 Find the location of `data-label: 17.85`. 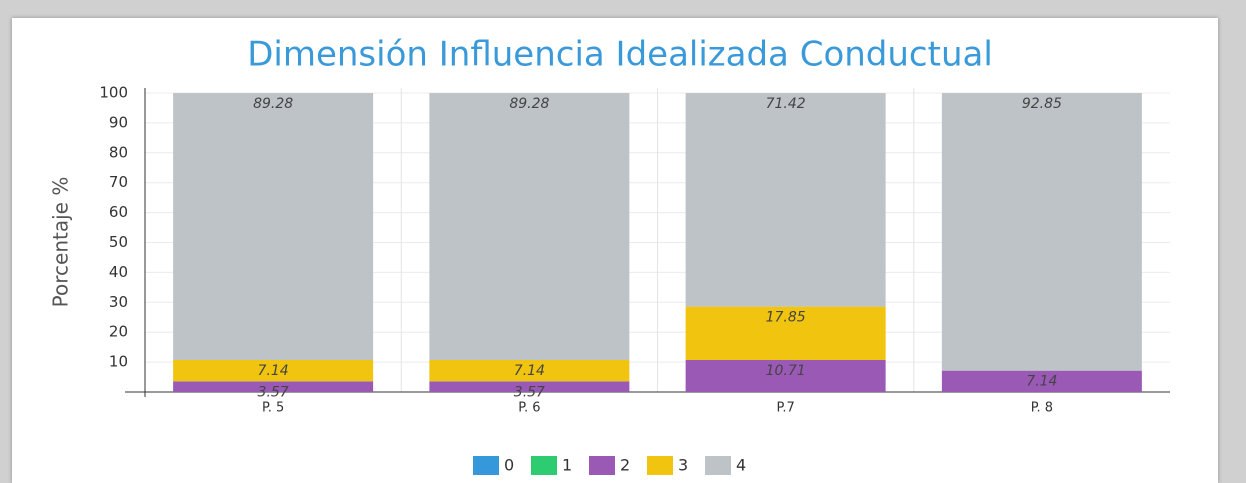

data-label: 17.85 is located at coordinates (786, 318).